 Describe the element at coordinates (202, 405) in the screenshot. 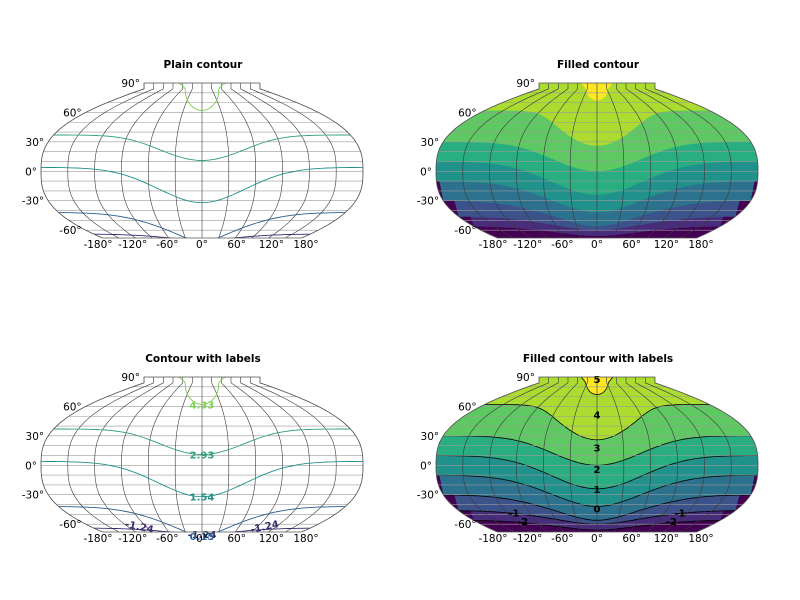

I see `contour-label: 4.33` at that location.